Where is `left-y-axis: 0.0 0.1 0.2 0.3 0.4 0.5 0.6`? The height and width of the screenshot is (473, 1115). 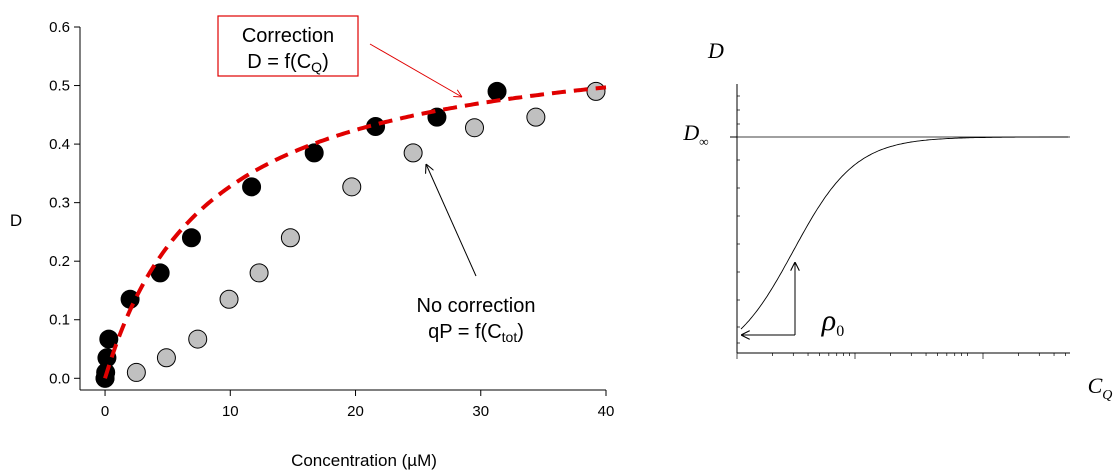
left-y-axis: 0.0 0.1 0.2 0.3 0.4 0.5 0.6 is located at coordinates (65, 204).